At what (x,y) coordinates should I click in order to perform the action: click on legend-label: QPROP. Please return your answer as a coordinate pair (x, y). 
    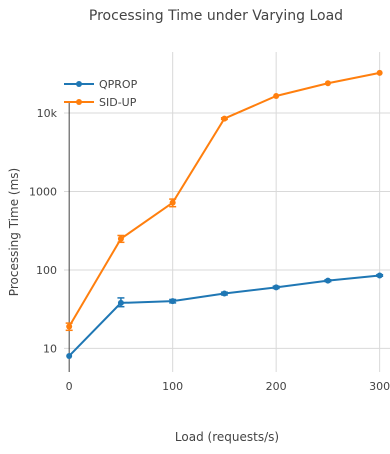
    Looking at the image, I should click on (118, 84).